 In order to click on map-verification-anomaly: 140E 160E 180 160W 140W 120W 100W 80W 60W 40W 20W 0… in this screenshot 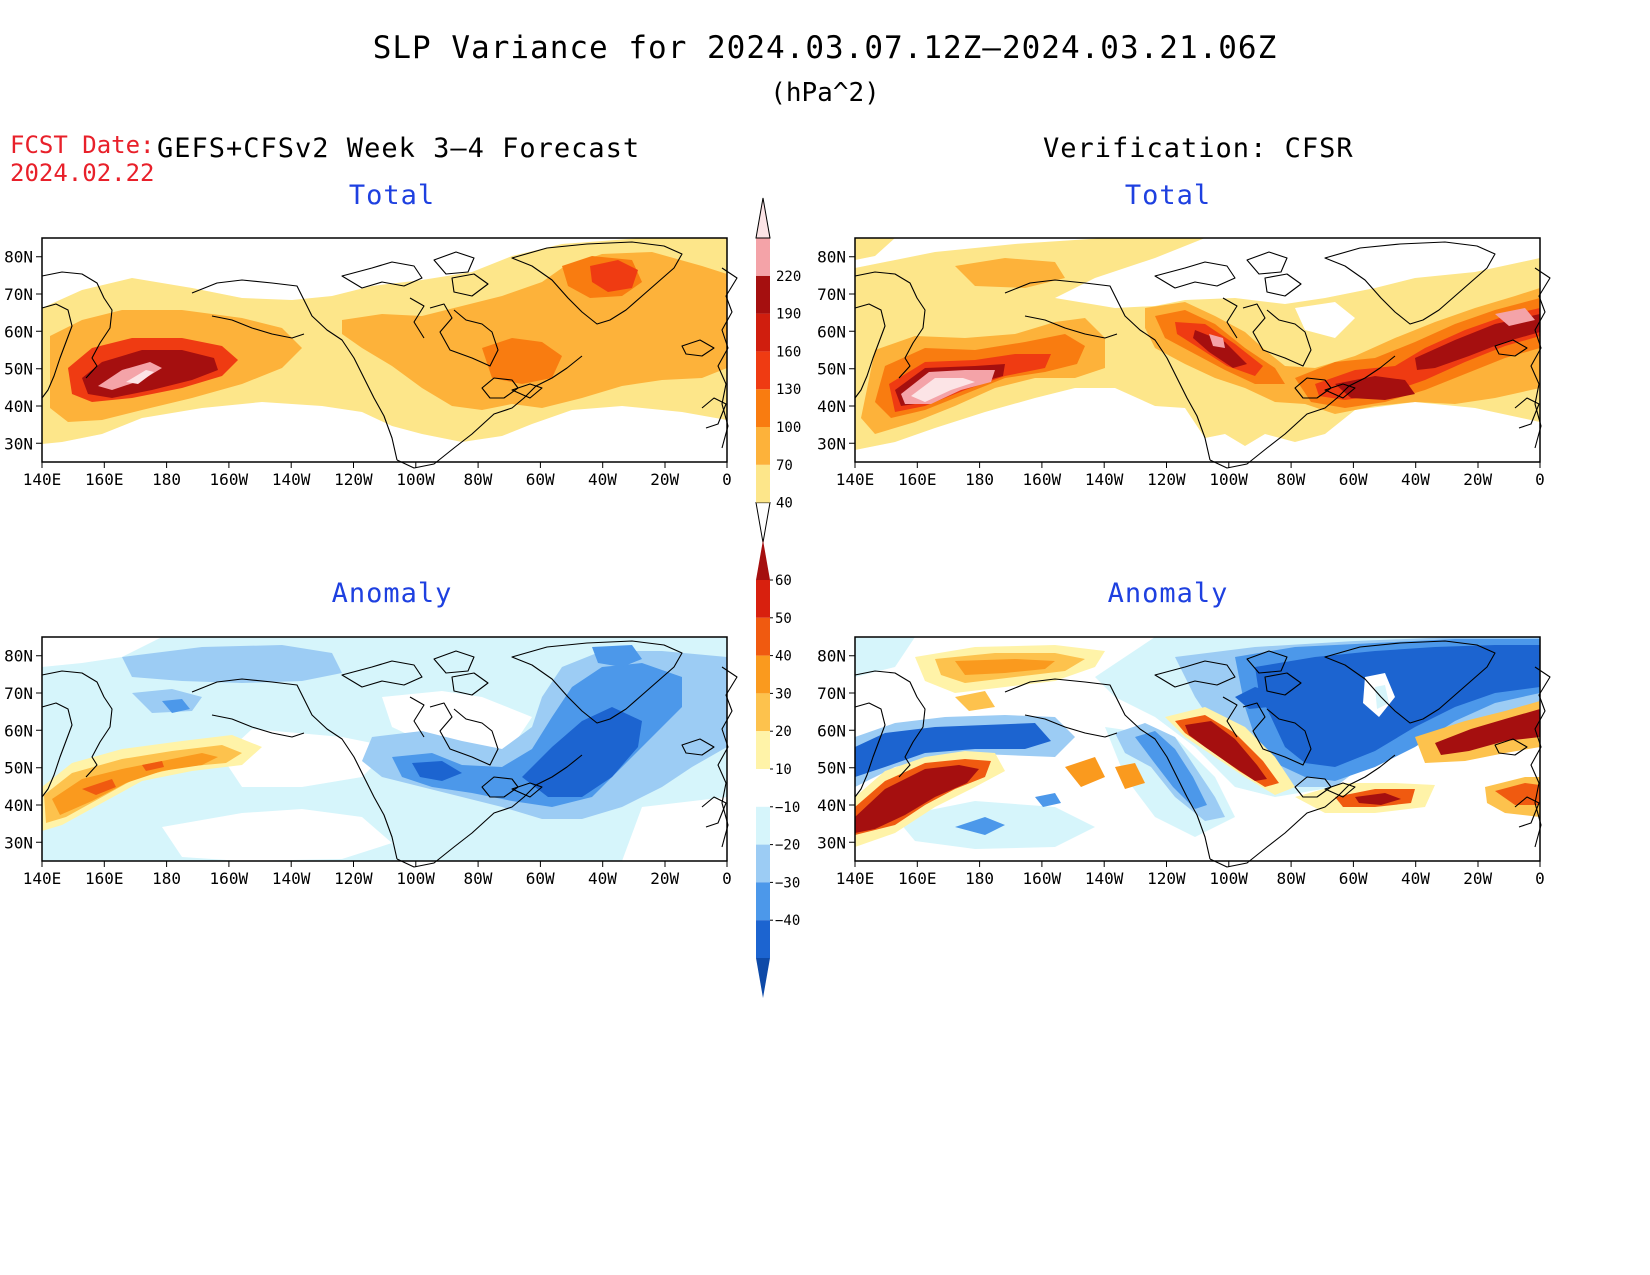, I will do `click(1184, 762)`.